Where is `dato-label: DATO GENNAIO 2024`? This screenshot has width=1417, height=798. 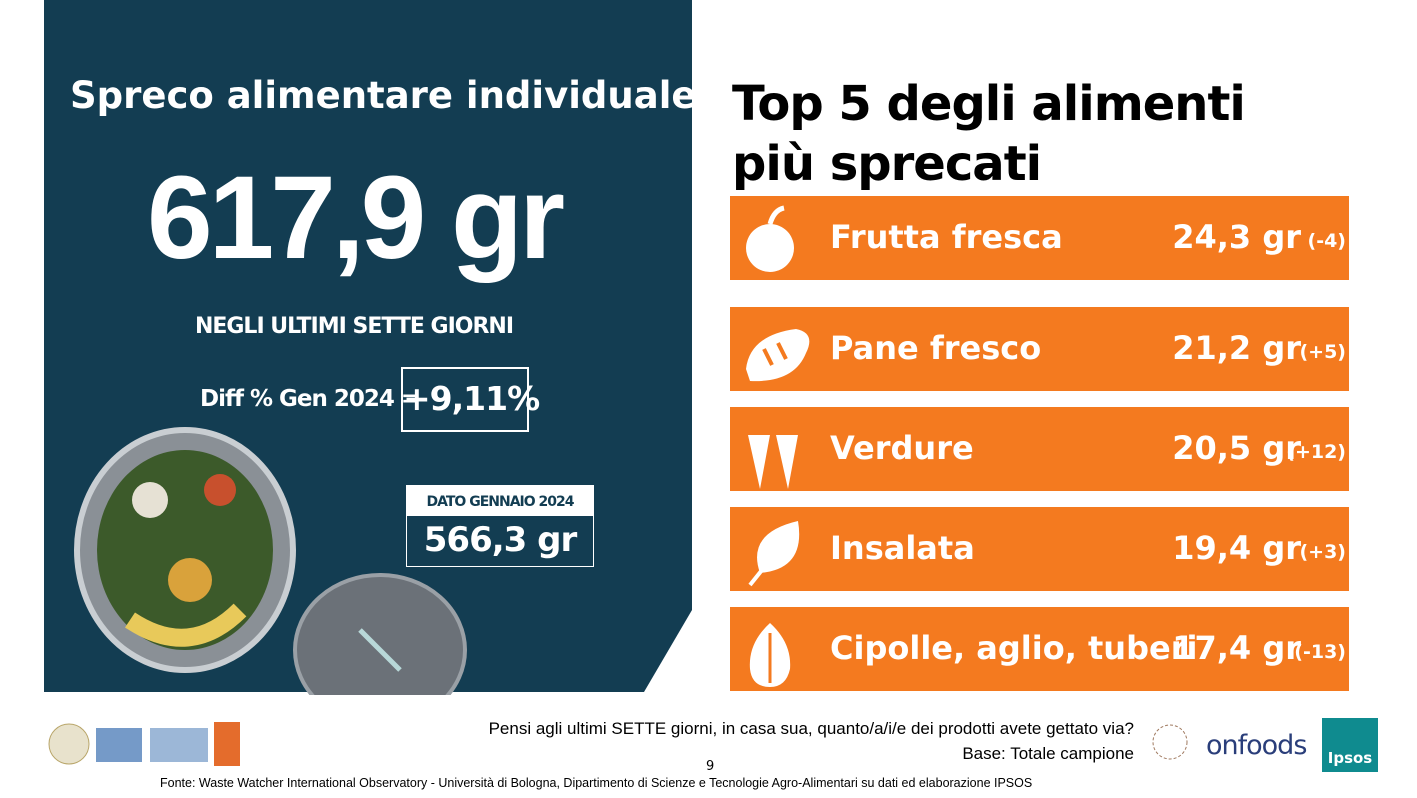
dato-label: DATO GENNAIO 2024 is located at coordinates (500, 501).